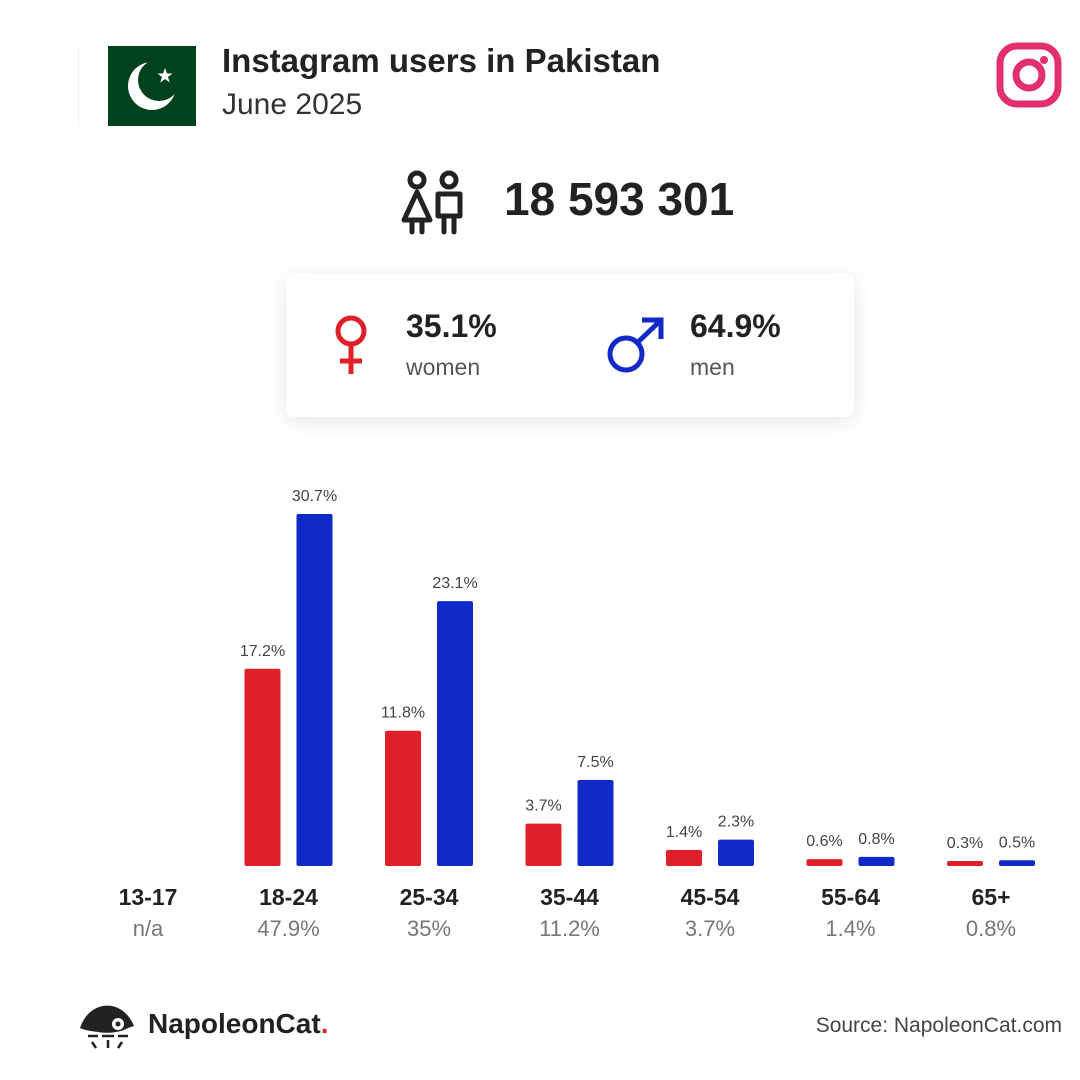 This screenshot has height=1080, width=1080. What do you see at coordinates (314, 496) in the screenshot?
I see `bar-value-label: 30.7%` at bounding box center [314, 496].